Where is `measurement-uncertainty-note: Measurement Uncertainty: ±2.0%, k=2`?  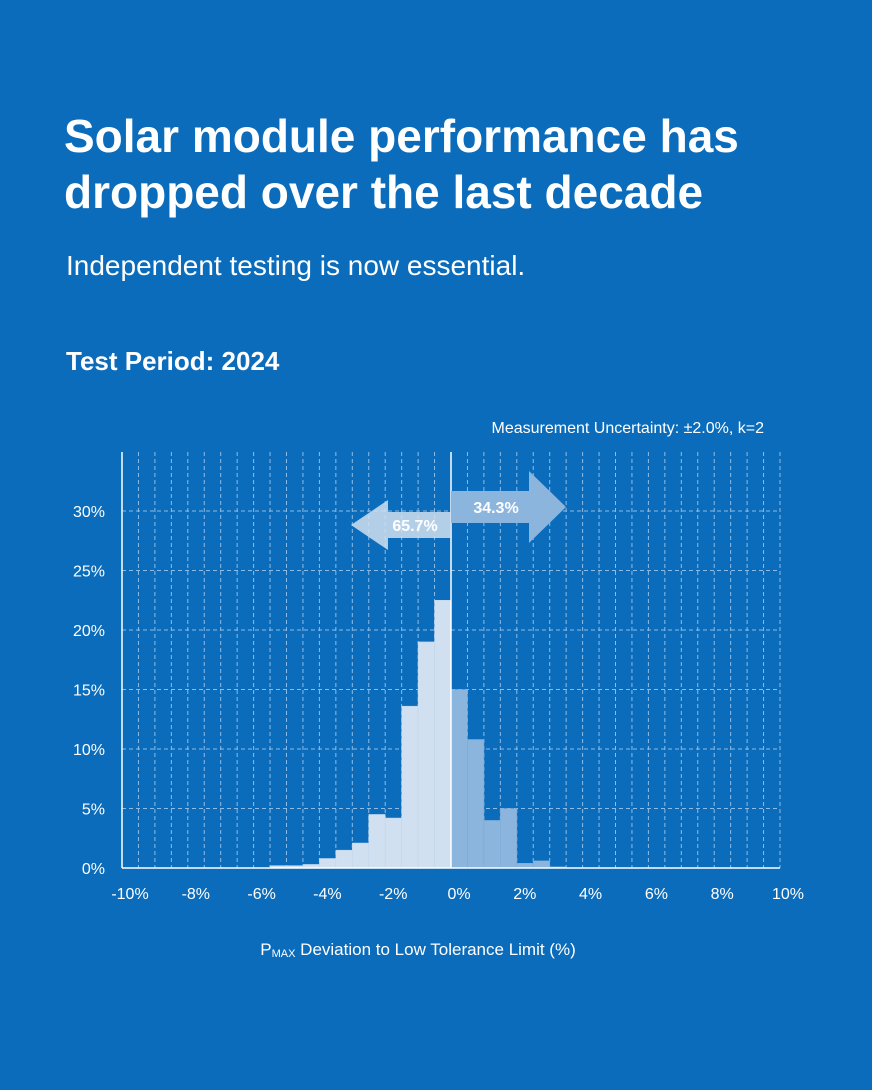 measurement-uncertainty-note: Measurement Uncertainty: ±2.0%, k=2 is located at coordinates (628, 428).